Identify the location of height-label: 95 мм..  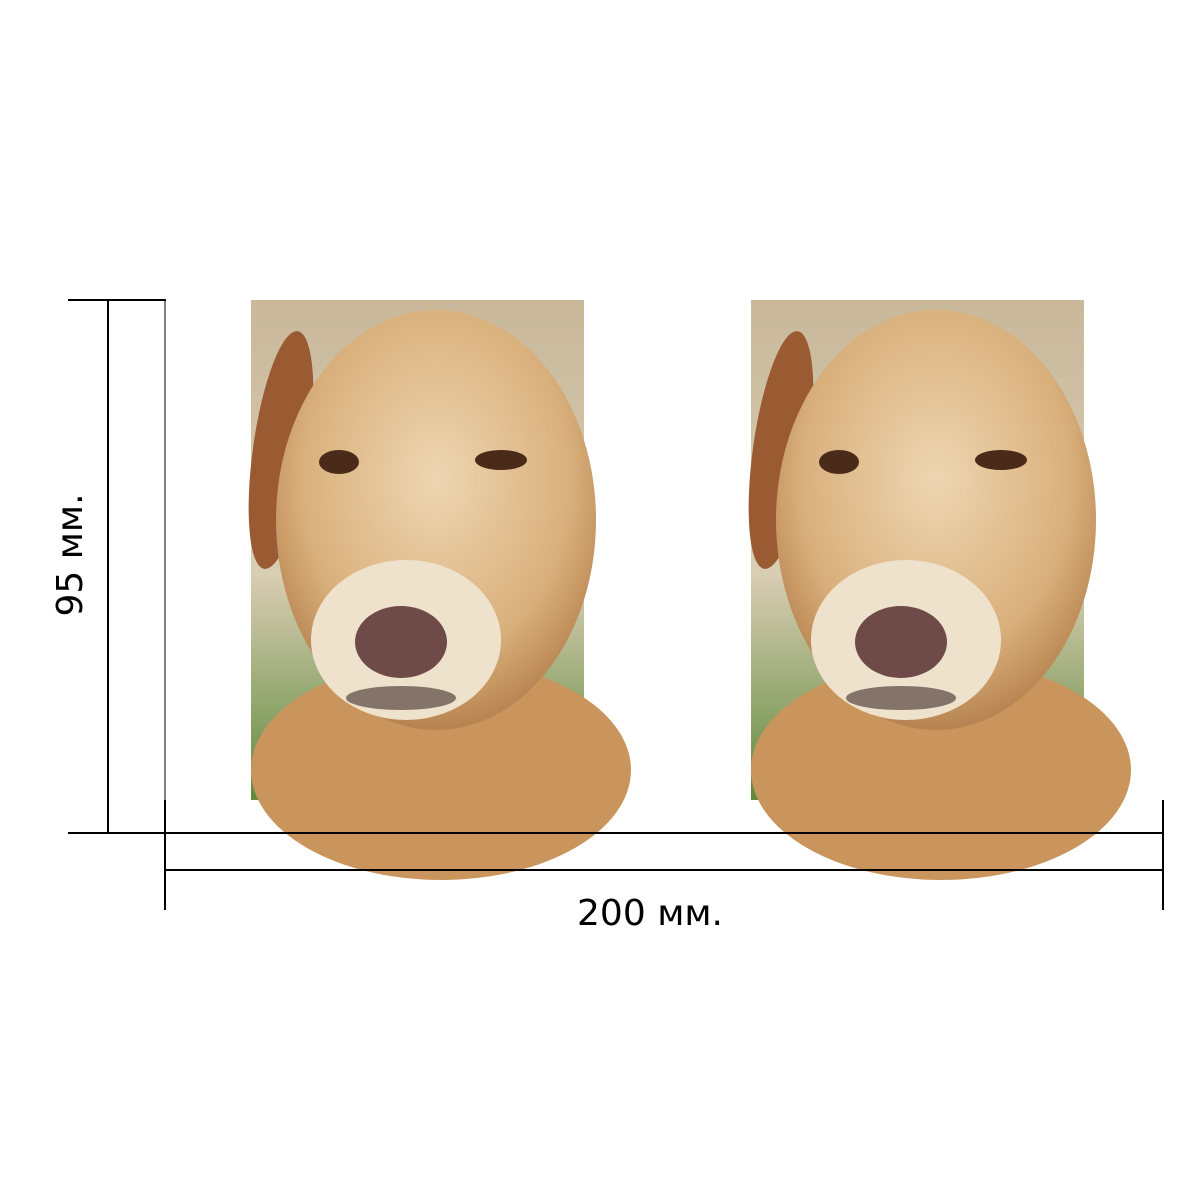
(70, 554).